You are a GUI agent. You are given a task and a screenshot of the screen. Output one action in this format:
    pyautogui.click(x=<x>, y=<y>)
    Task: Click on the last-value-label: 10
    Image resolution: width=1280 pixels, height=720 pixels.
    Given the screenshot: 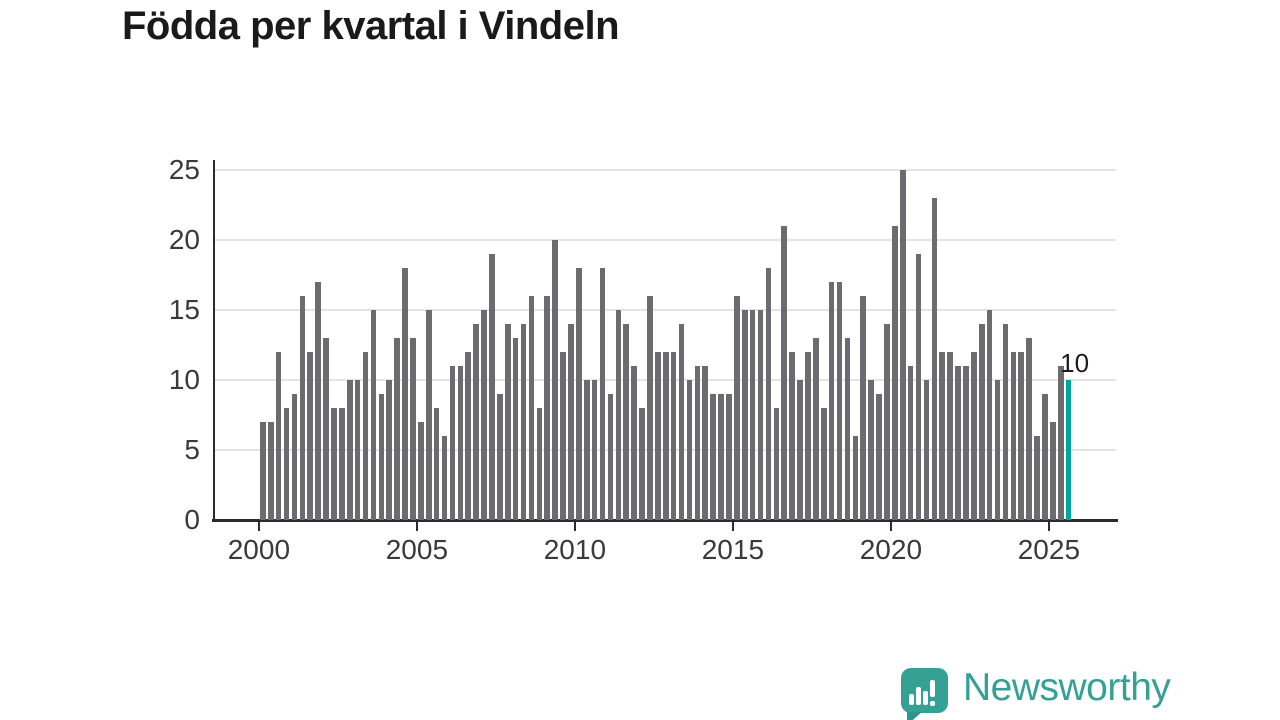 What is the action you would take?
    pyautogui.click(x=1075, y=363)
    